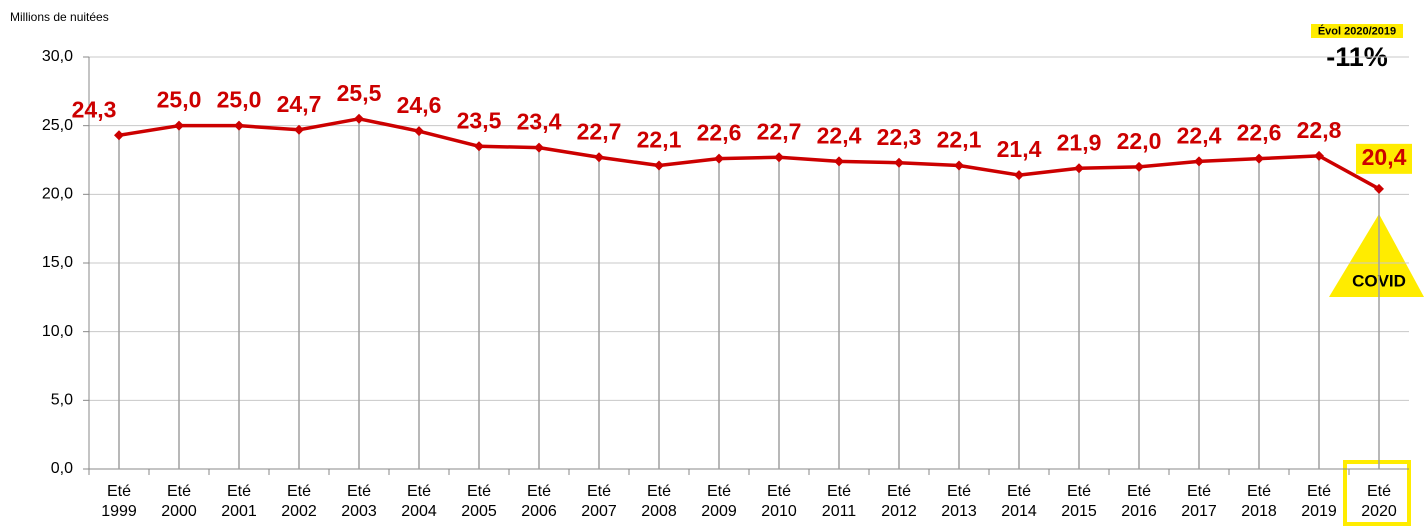 This screenshot has width=1424, height=527. Describe the element at coordinates (1259, 501) in the screenshot. I see `x-tick-label: Eté 2018` at that location.